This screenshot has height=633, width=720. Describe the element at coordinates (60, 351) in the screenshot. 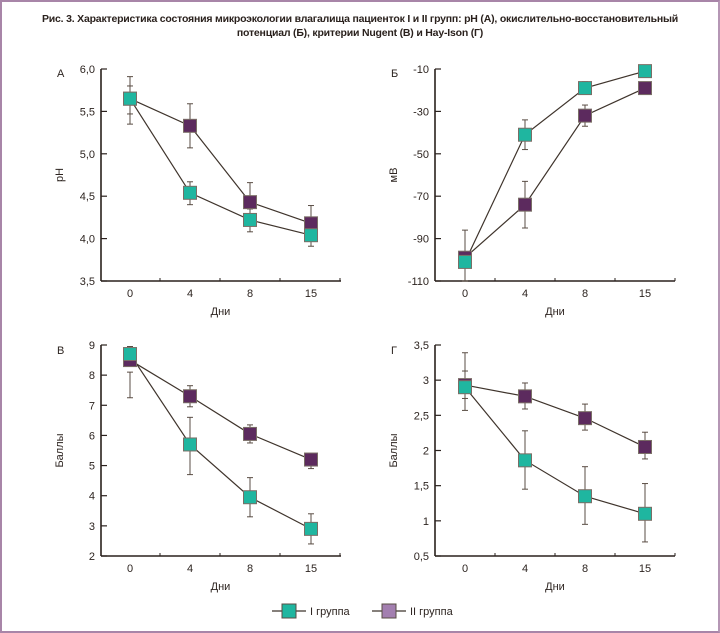

I see `panel-letter: В` at that location.